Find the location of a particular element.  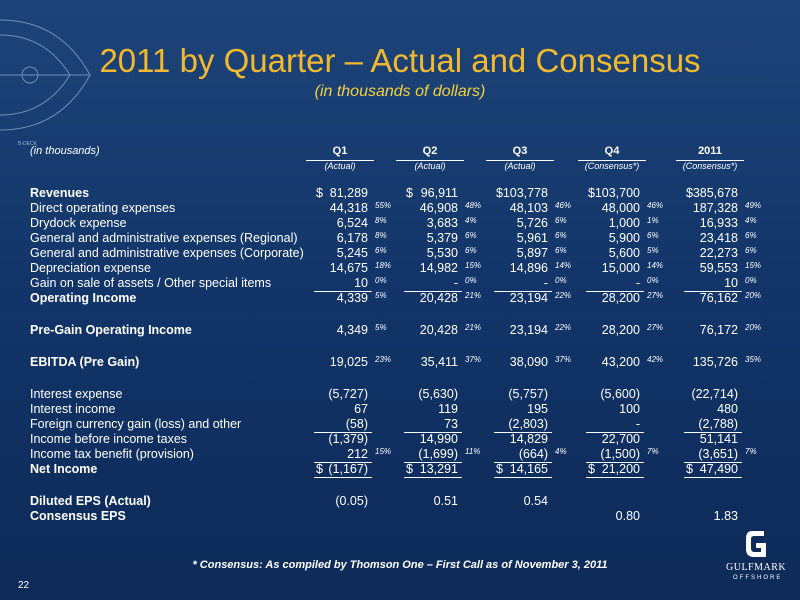

cell-value: 5,379 is located at coordinates (442, 238).